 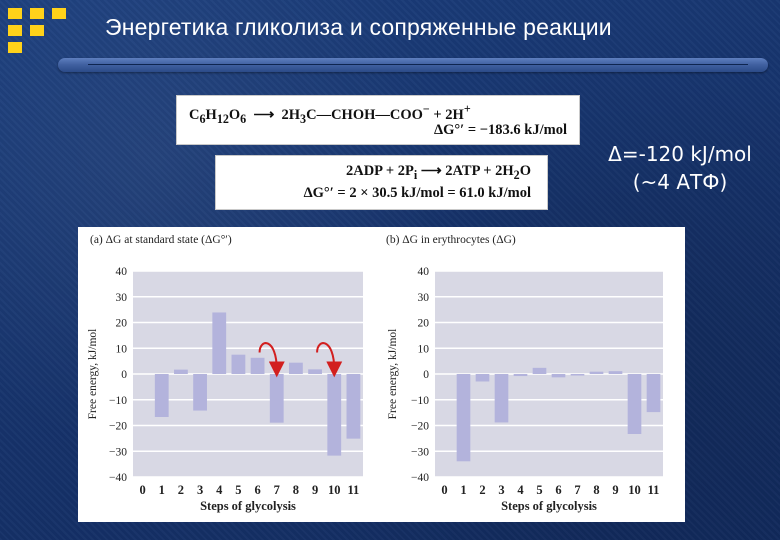 I want to click on panel-b-x-tick-label: 11, so click(x=654, y=490).